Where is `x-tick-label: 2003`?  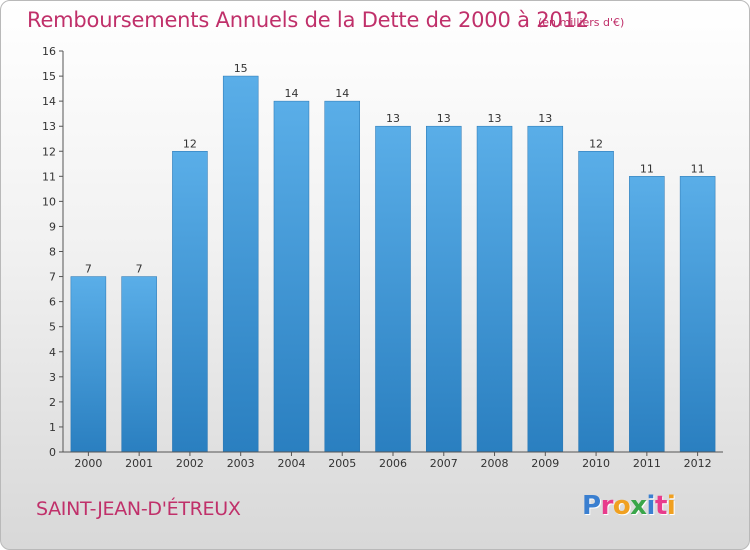
x-tick-label: 2003 is located at coordinates (241, 463).